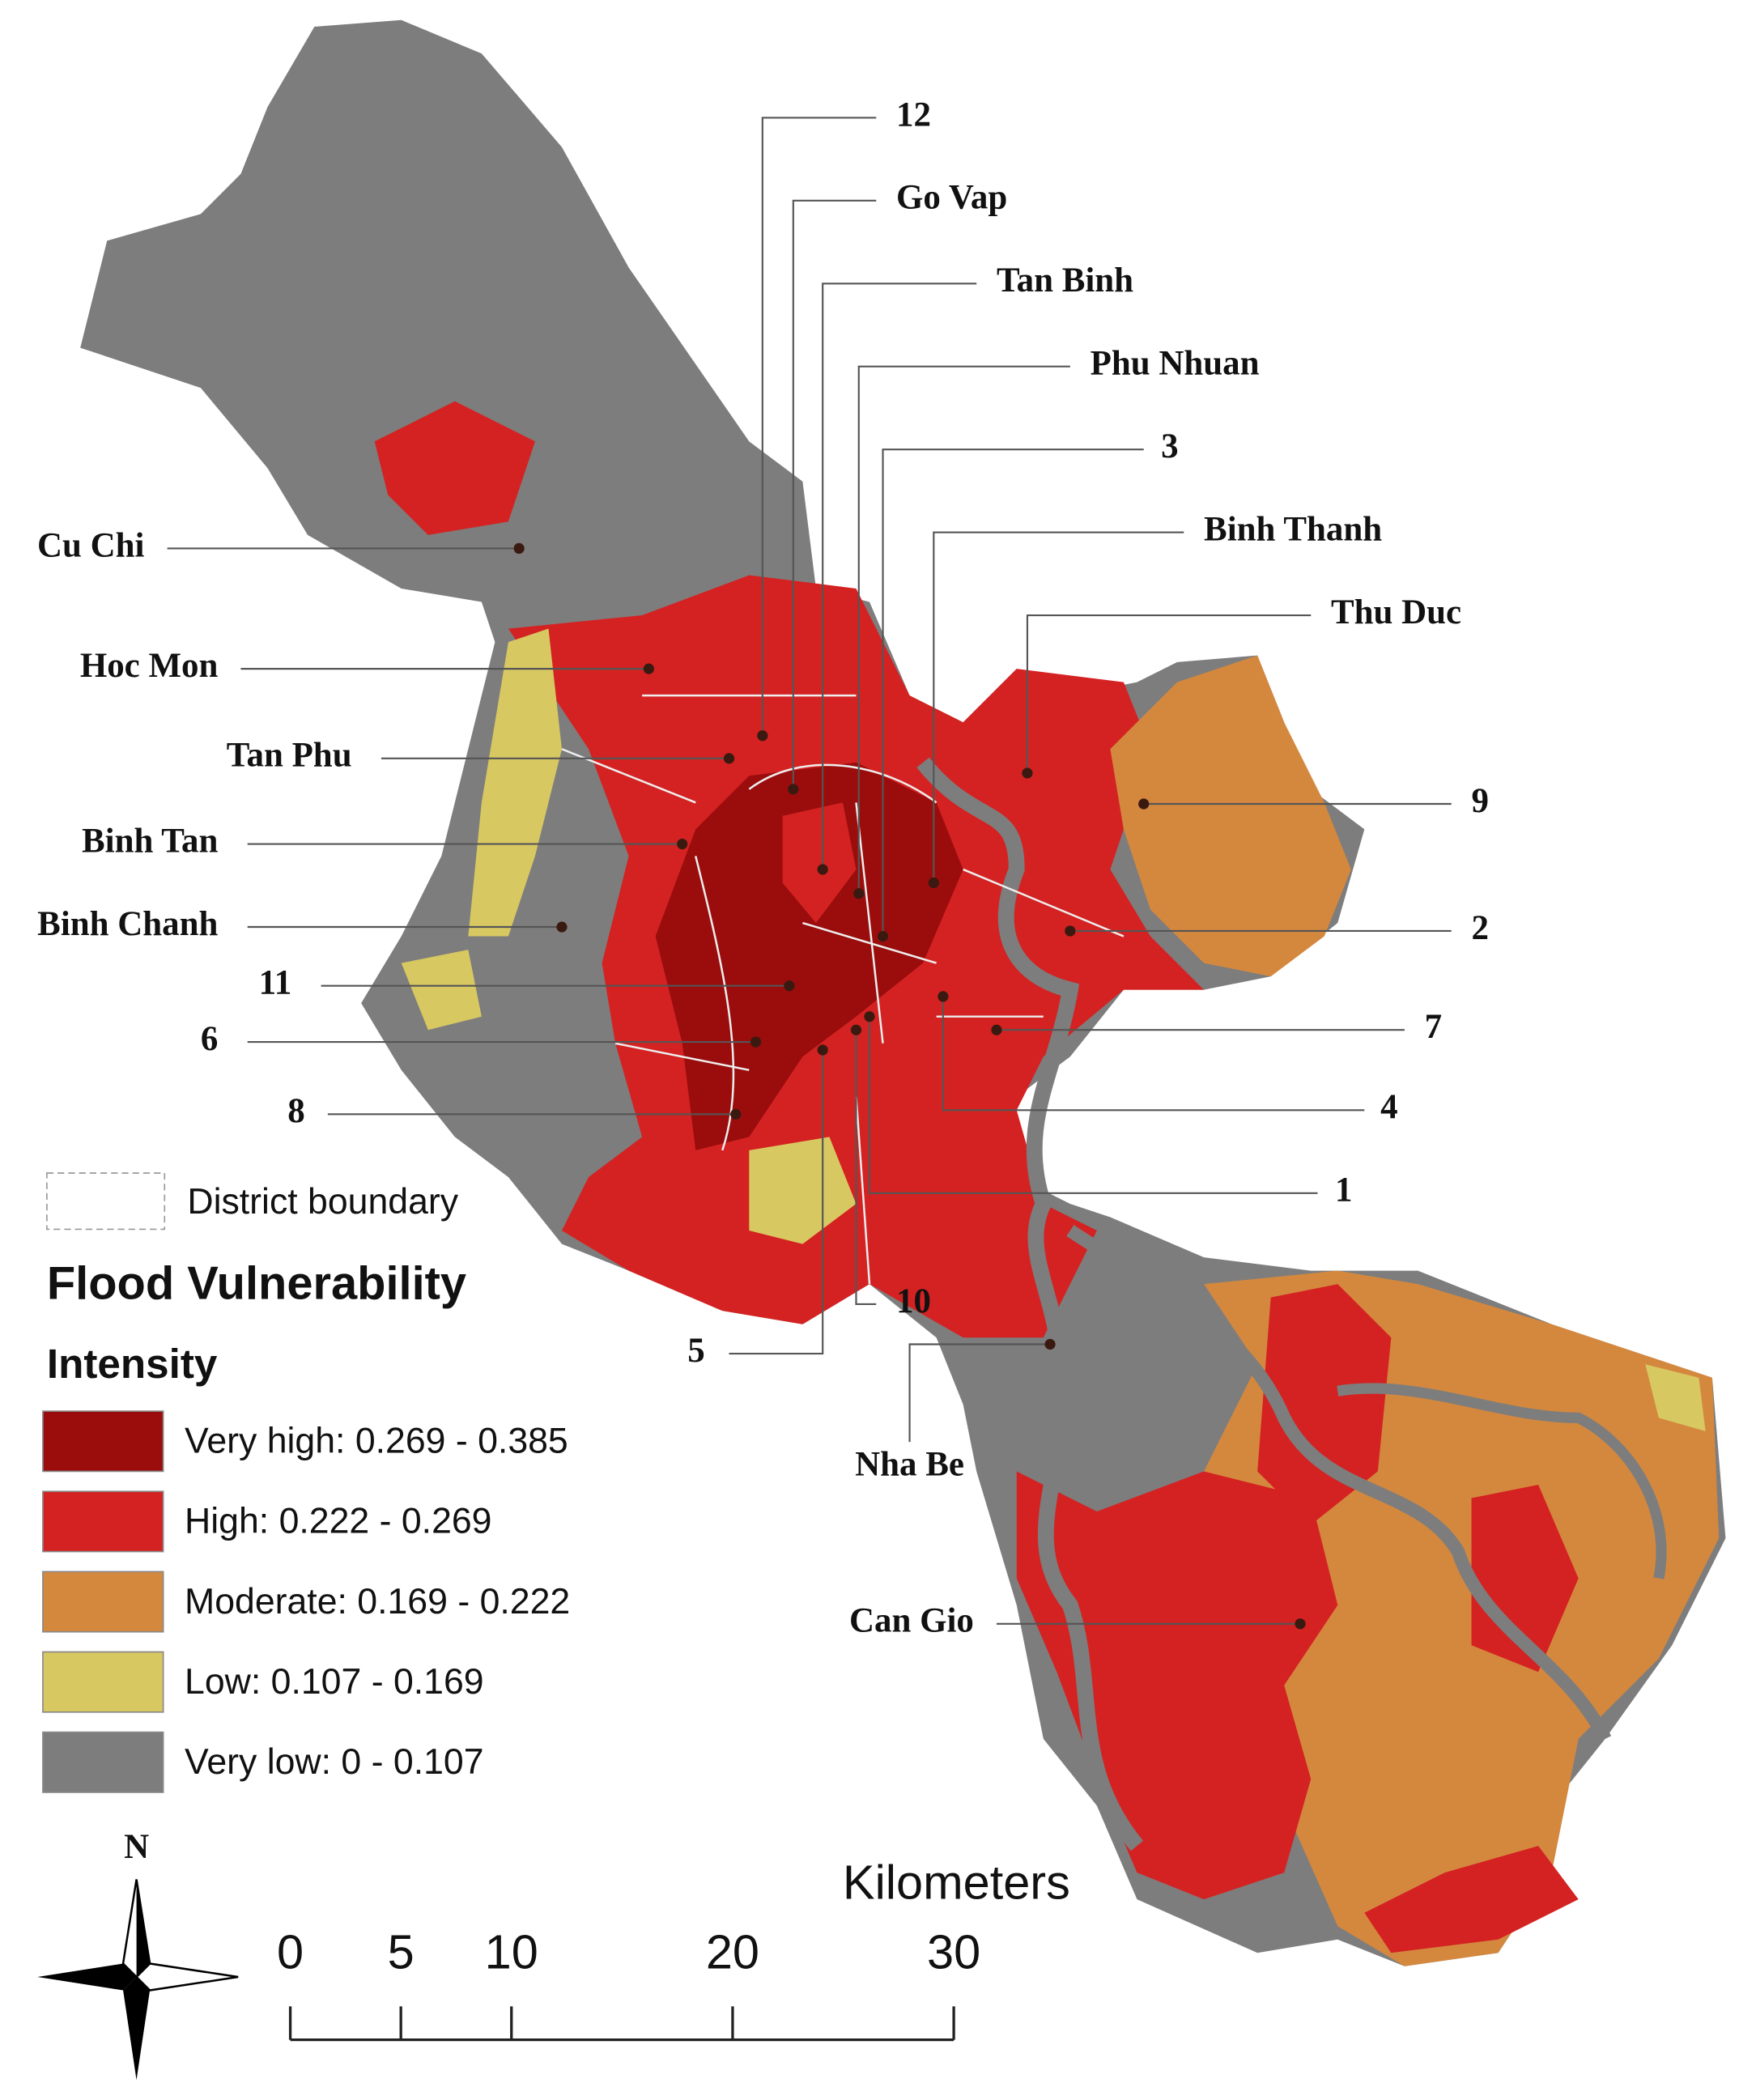  What do you see at coordinates (91, 545) in the screenshot?
I see `district-label: Cu Chi` at bounding box center [91, 545].